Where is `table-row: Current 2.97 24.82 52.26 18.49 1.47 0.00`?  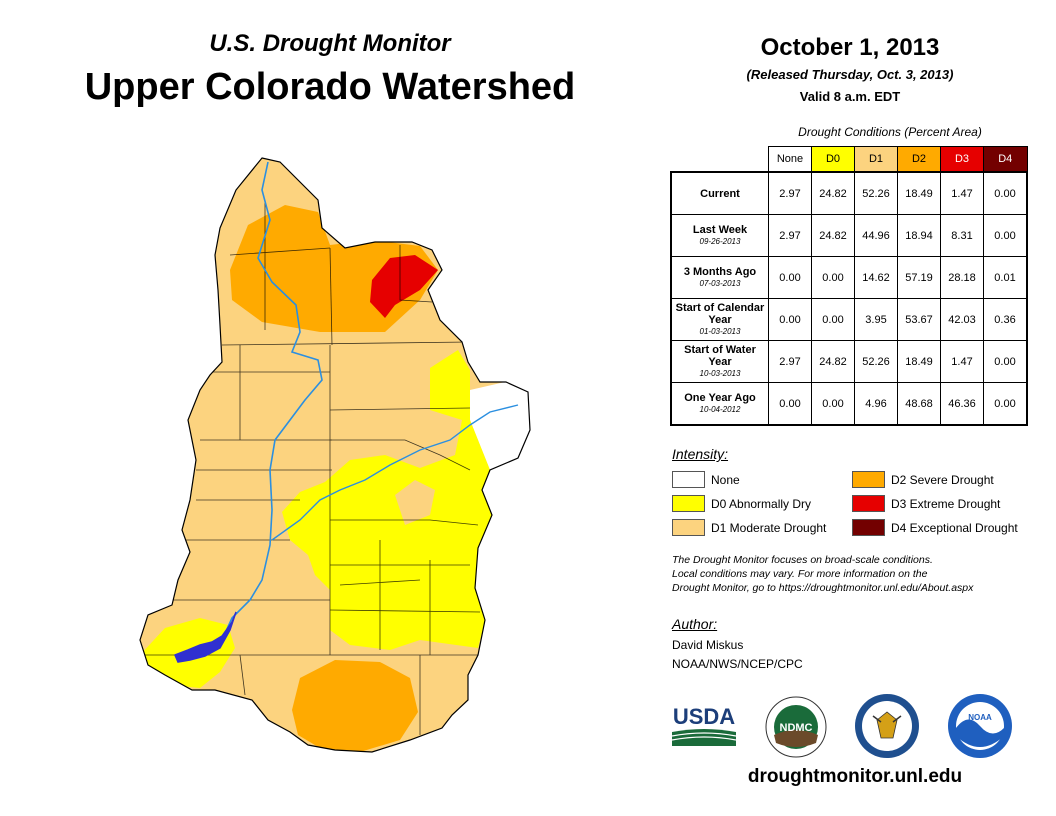 table-row: Current 2.97 24.82 52.26 18.49 1.47 0.00 is located at coordinates (849, 193).